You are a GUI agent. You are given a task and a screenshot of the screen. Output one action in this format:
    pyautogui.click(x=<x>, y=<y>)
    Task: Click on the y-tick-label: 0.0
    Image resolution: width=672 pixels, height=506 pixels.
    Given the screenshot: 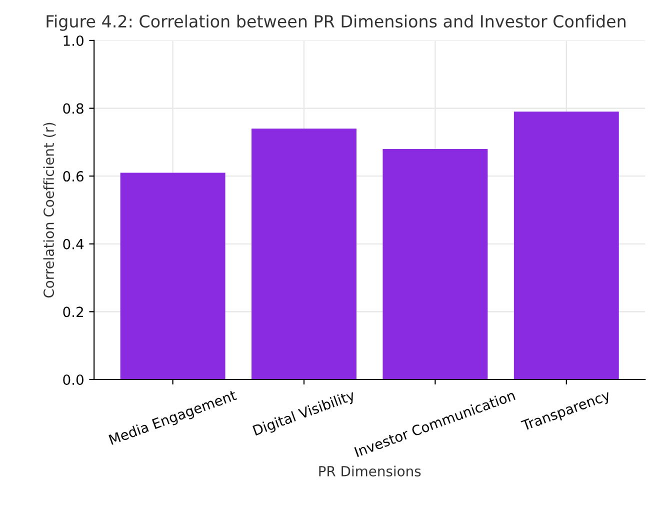 What is the action you would take?
    pyautogui.click(x=73, y=379)
    